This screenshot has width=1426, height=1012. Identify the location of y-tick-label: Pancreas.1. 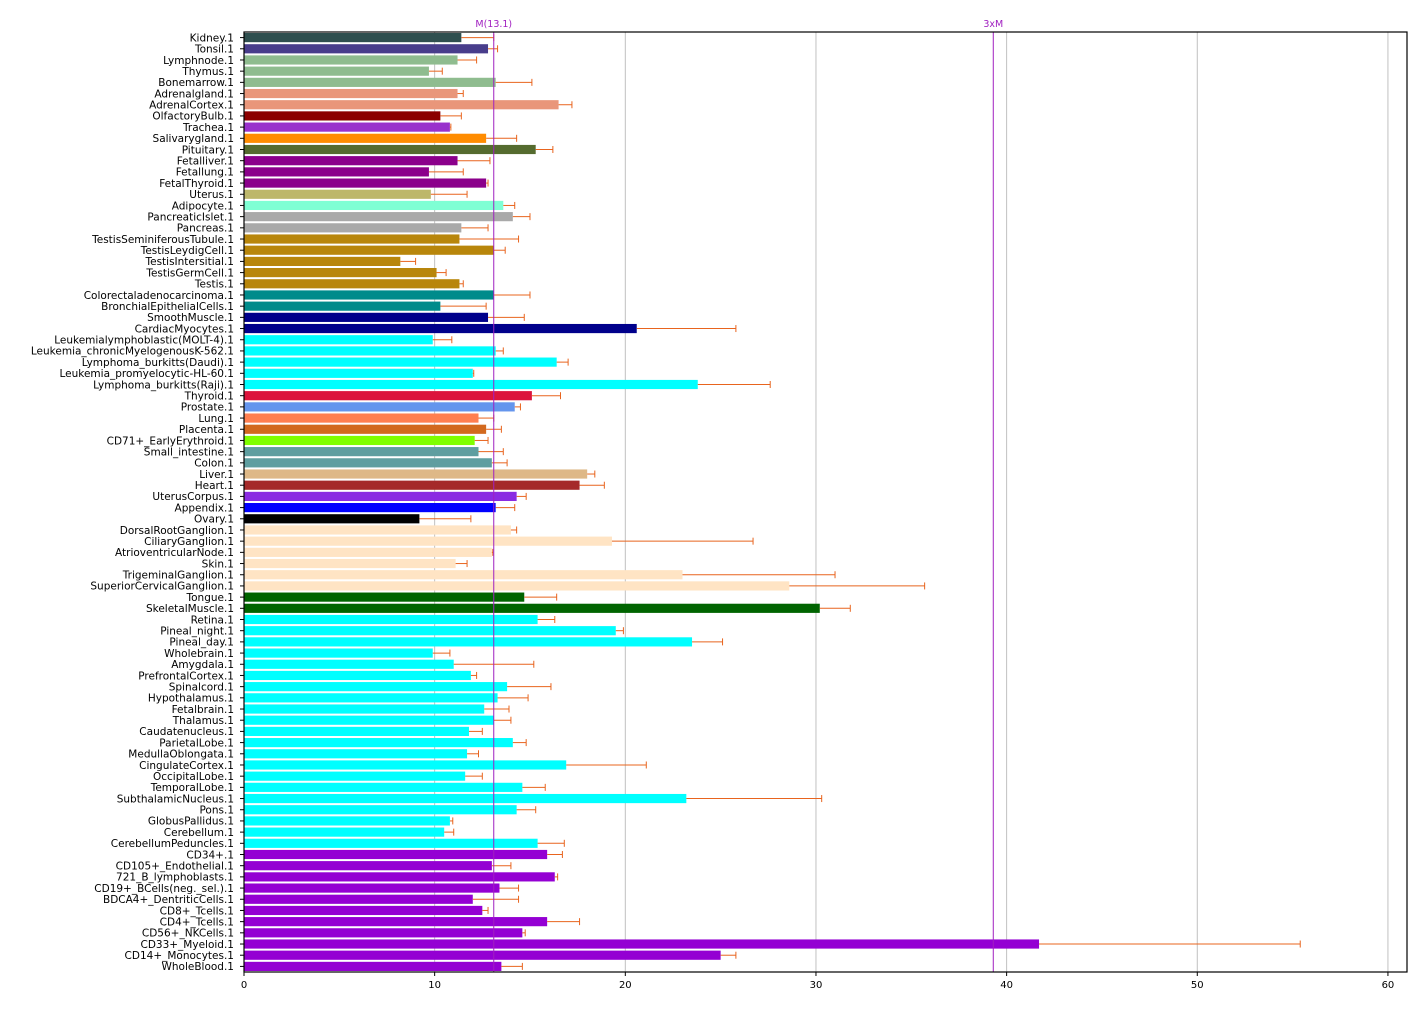
(205, 229).